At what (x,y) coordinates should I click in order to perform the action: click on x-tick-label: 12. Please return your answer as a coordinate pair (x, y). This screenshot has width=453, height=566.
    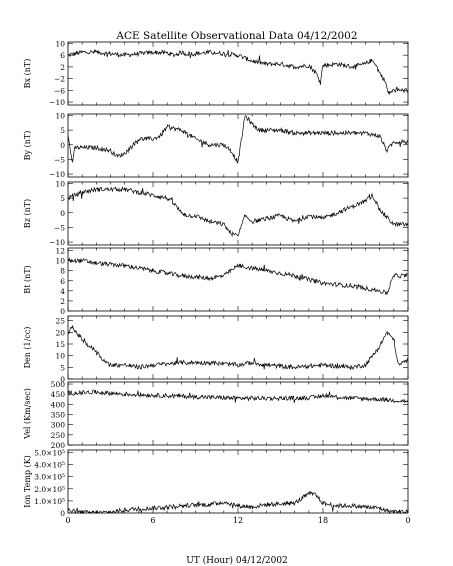
    Looking at the image, I should click on (238, 520).